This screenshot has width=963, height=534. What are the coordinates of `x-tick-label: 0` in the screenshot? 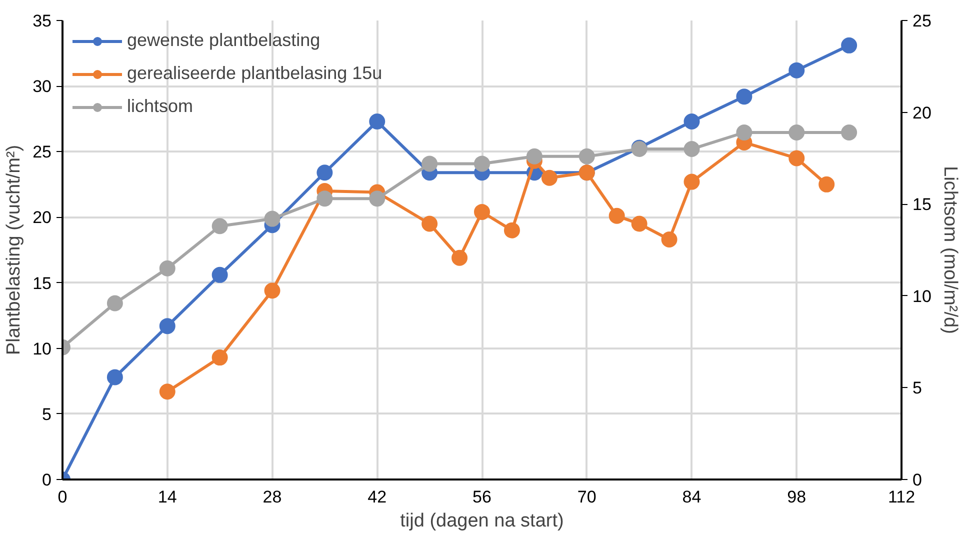 It's located at (63, 497).